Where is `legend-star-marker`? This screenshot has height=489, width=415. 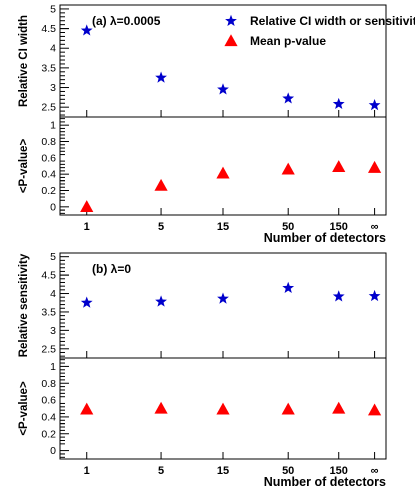 legend-star-marker is located at coordinates (231, 20).